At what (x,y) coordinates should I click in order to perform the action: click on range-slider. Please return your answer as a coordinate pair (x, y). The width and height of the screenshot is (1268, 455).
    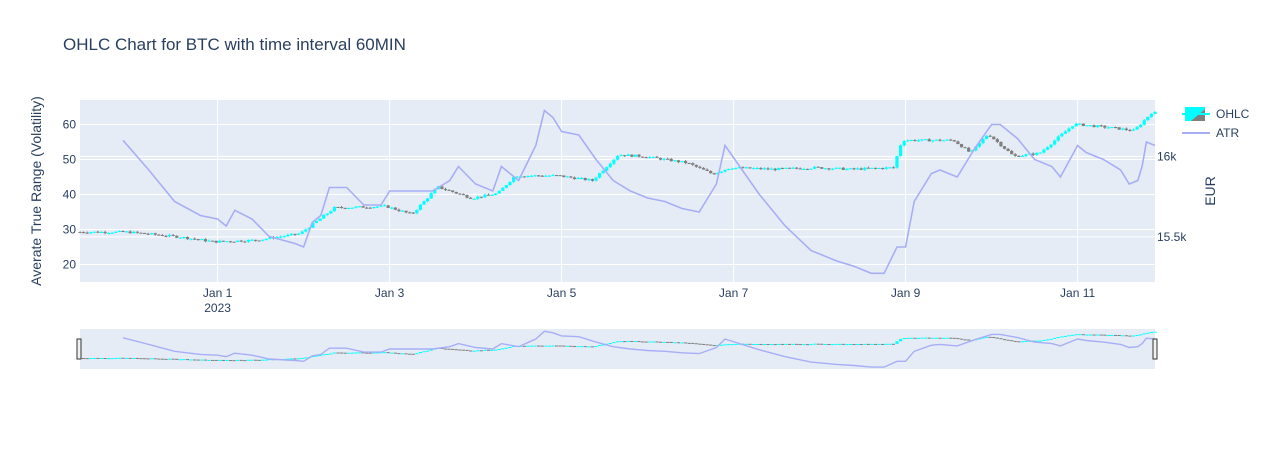
    Looking at the image, I should click on (617, 349).